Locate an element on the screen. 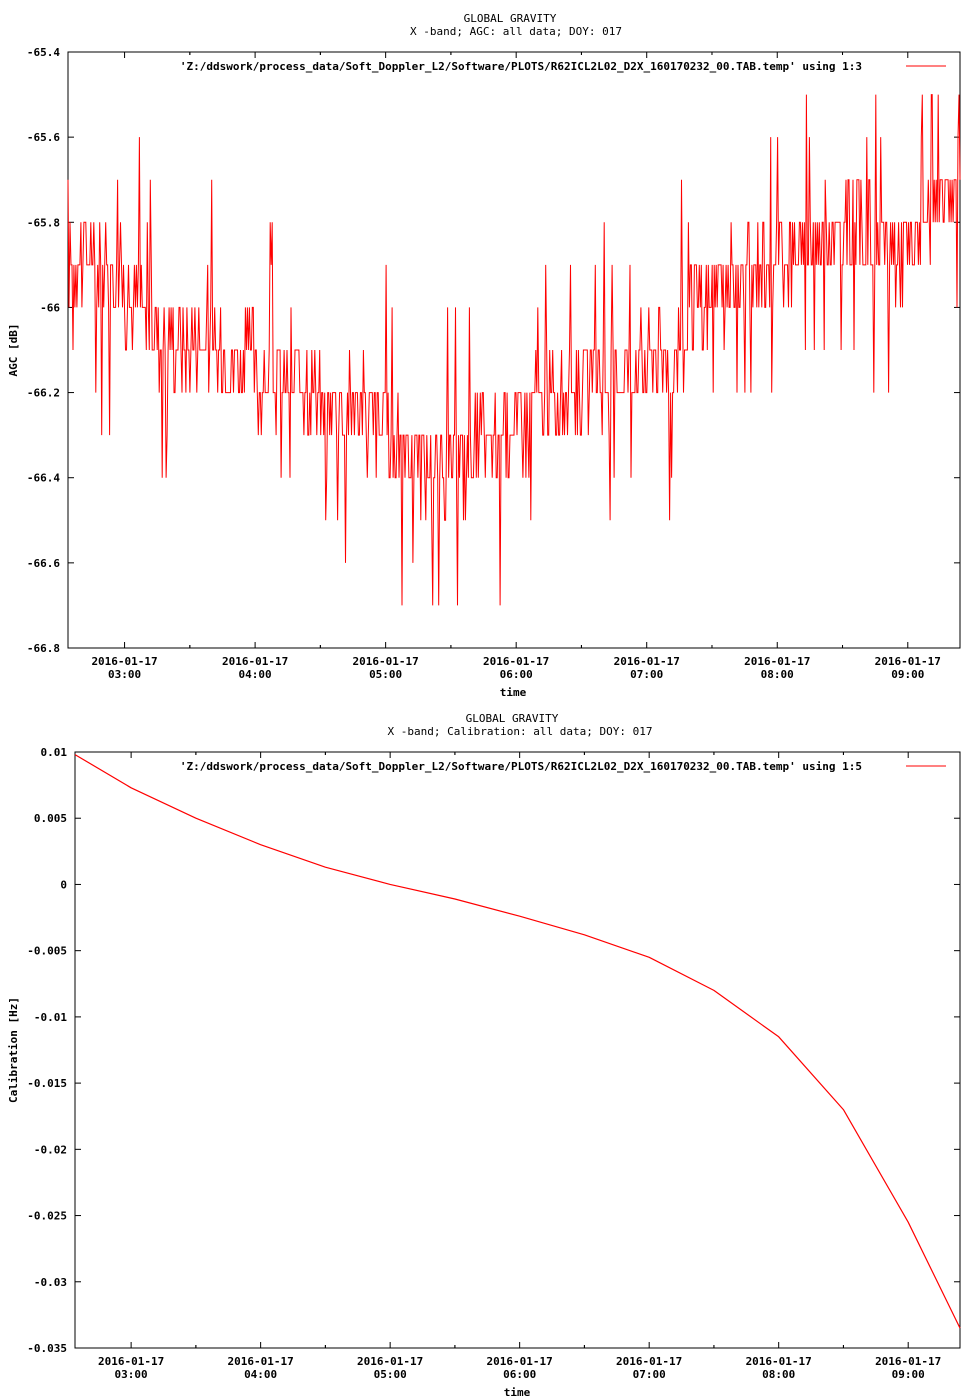  calibration-x-tick-time: 07:00 is located at coordinates (649, 1374).